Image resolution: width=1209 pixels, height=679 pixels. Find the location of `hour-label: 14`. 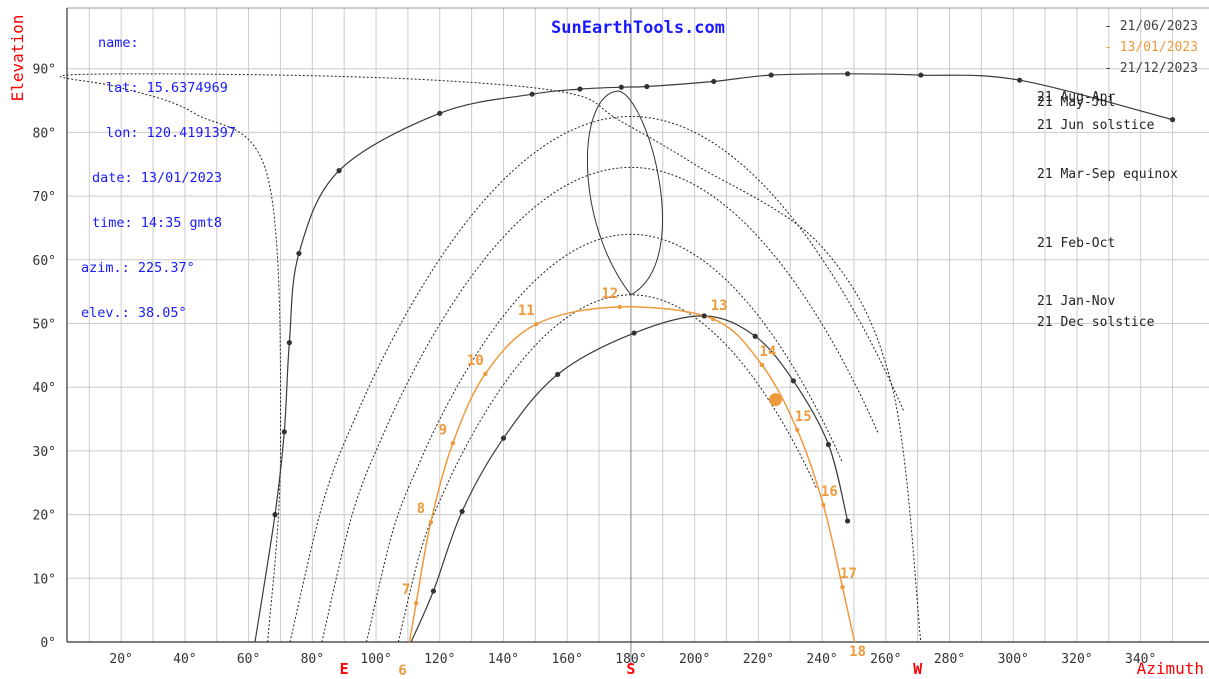

hour-label: 14 is located at coordinates (767, 352).